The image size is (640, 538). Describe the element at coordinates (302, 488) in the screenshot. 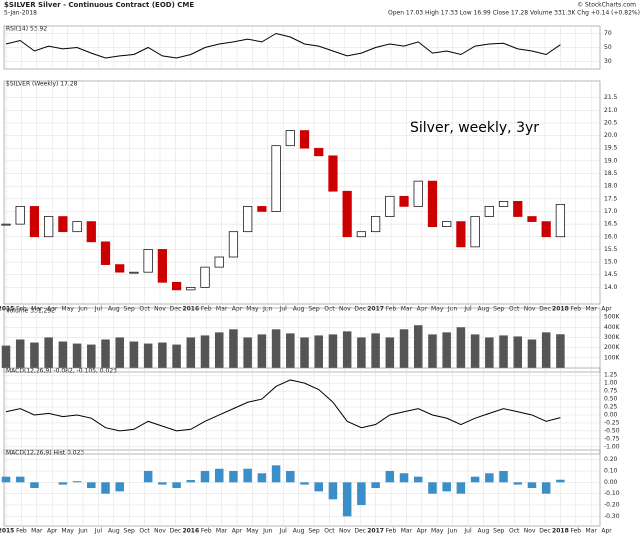

I see `panel-frame` at that location.